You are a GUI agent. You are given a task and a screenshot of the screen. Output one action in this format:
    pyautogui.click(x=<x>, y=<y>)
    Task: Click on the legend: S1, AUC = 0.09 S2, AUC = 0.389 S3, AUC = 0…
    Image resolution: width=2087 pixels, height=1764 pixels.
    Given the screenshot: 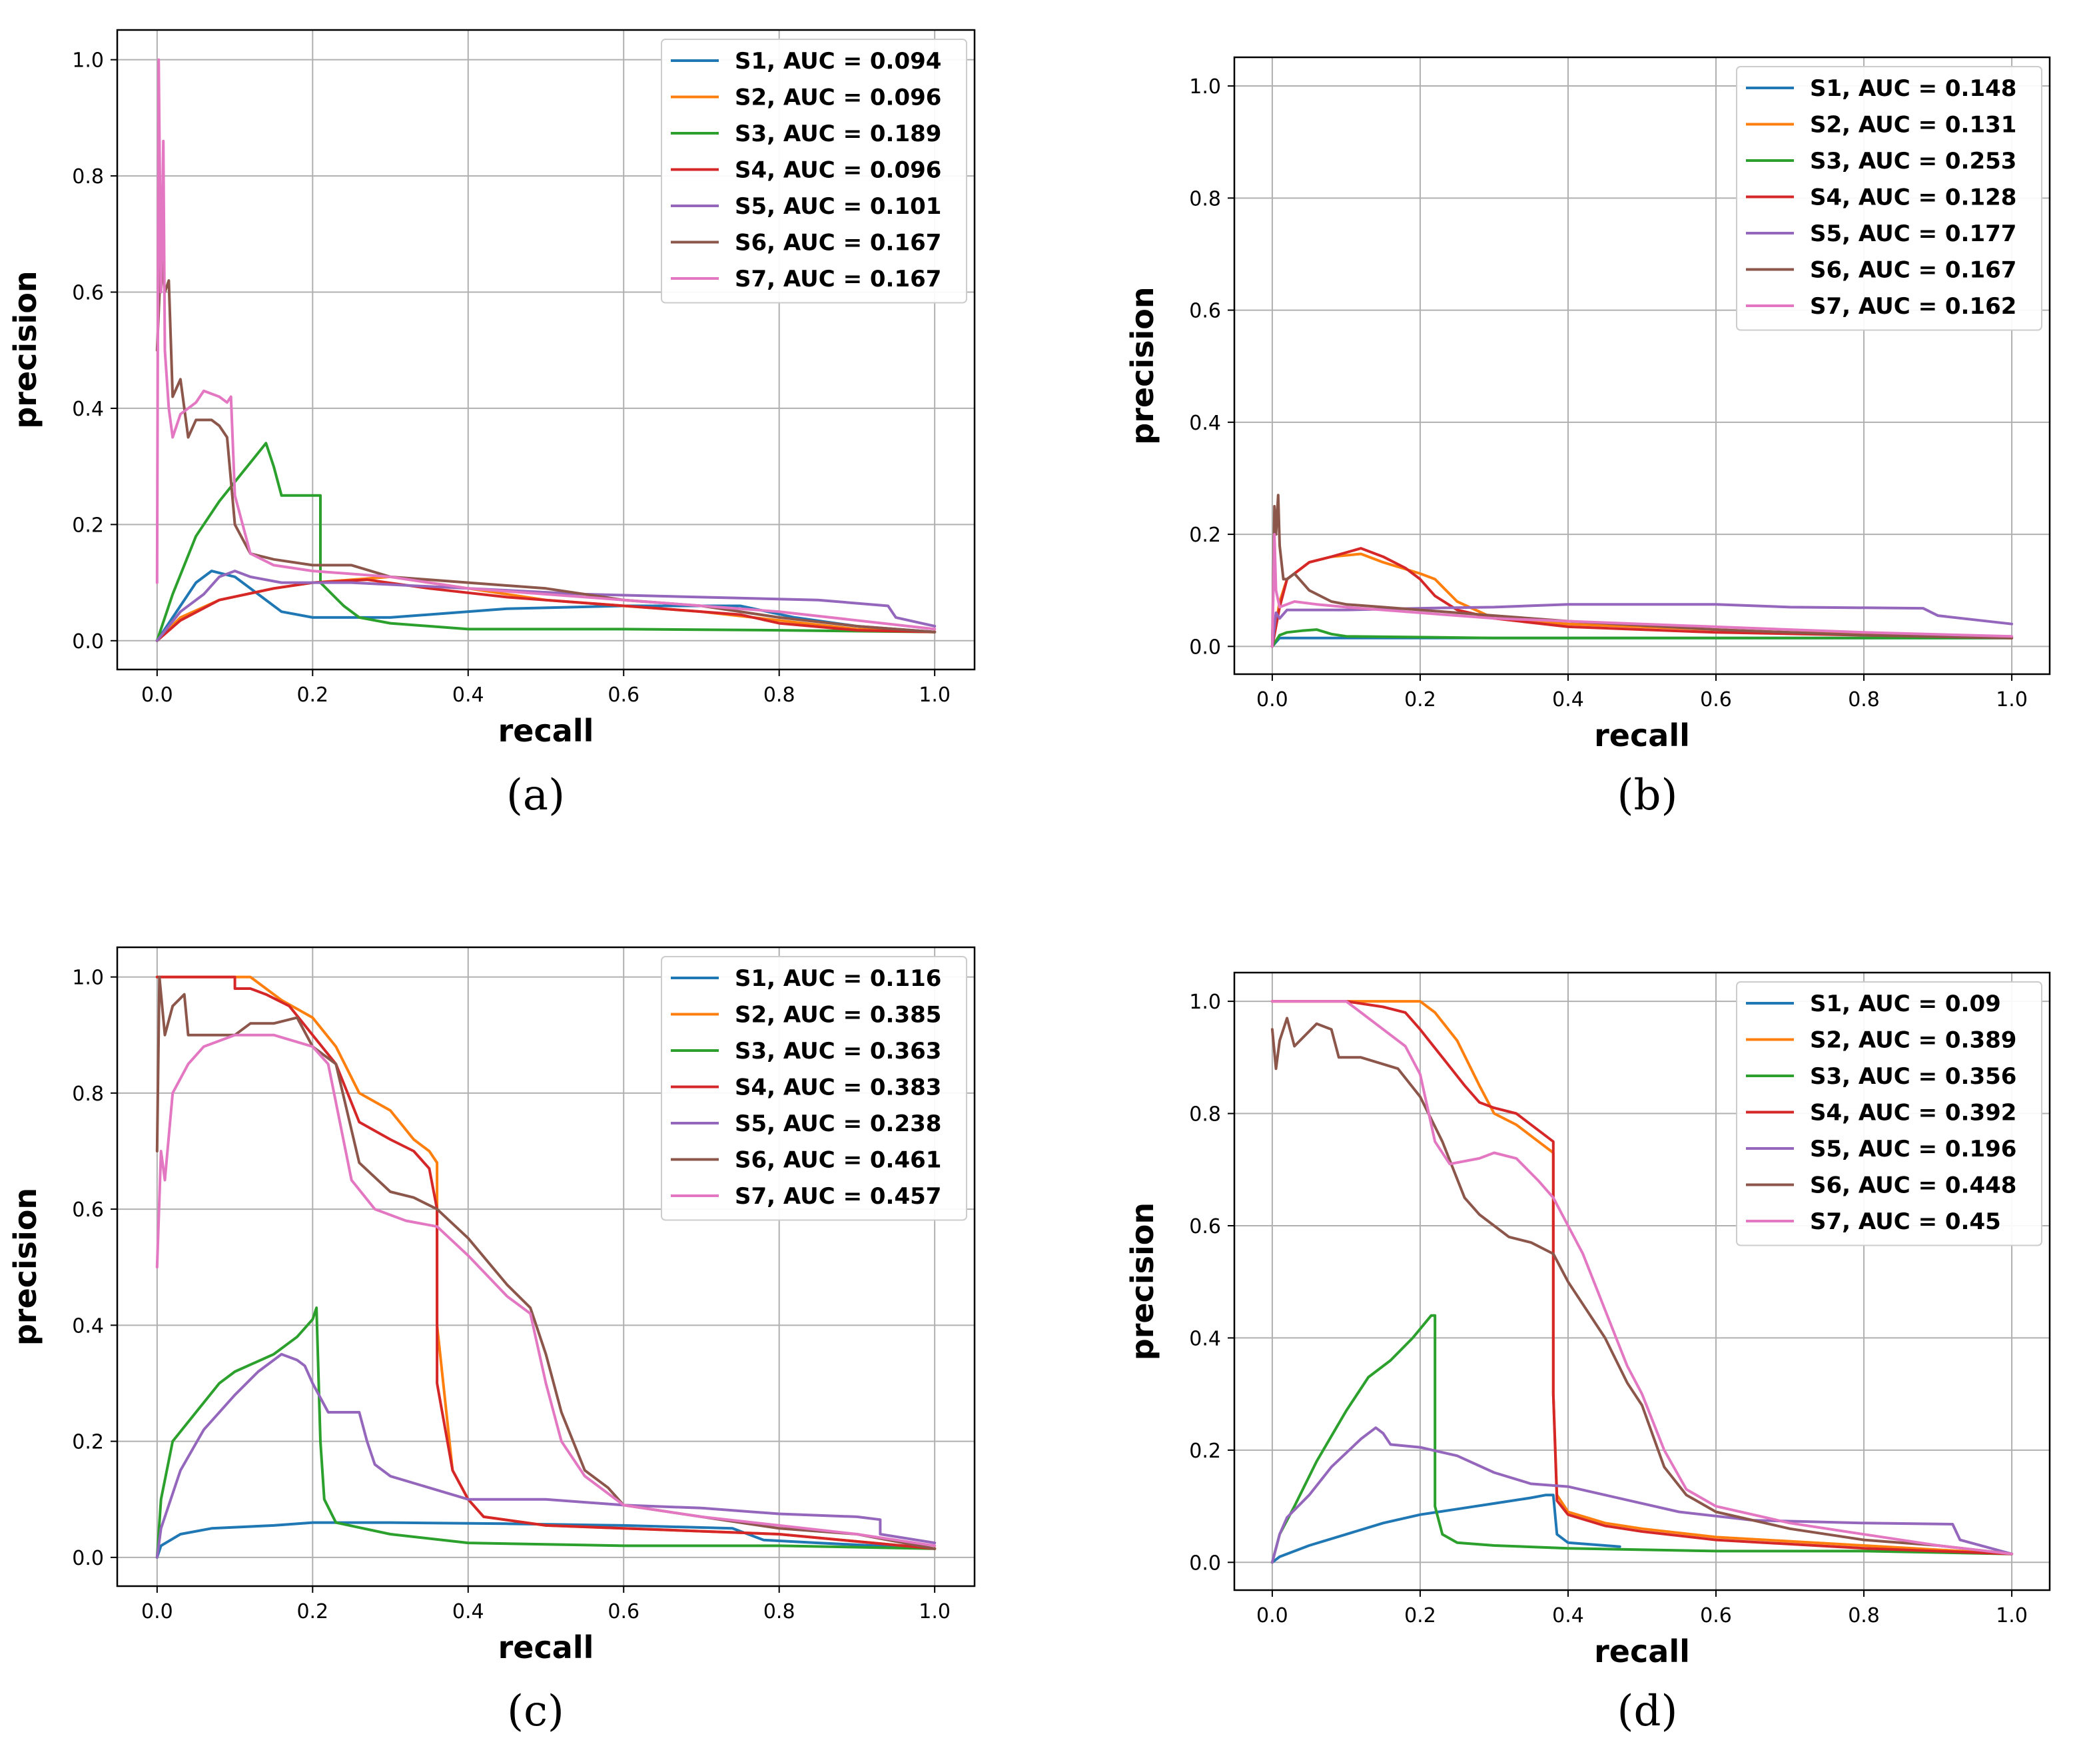 What is the action you would take?
    pyautogui.click(x=1889, y=1113)
    